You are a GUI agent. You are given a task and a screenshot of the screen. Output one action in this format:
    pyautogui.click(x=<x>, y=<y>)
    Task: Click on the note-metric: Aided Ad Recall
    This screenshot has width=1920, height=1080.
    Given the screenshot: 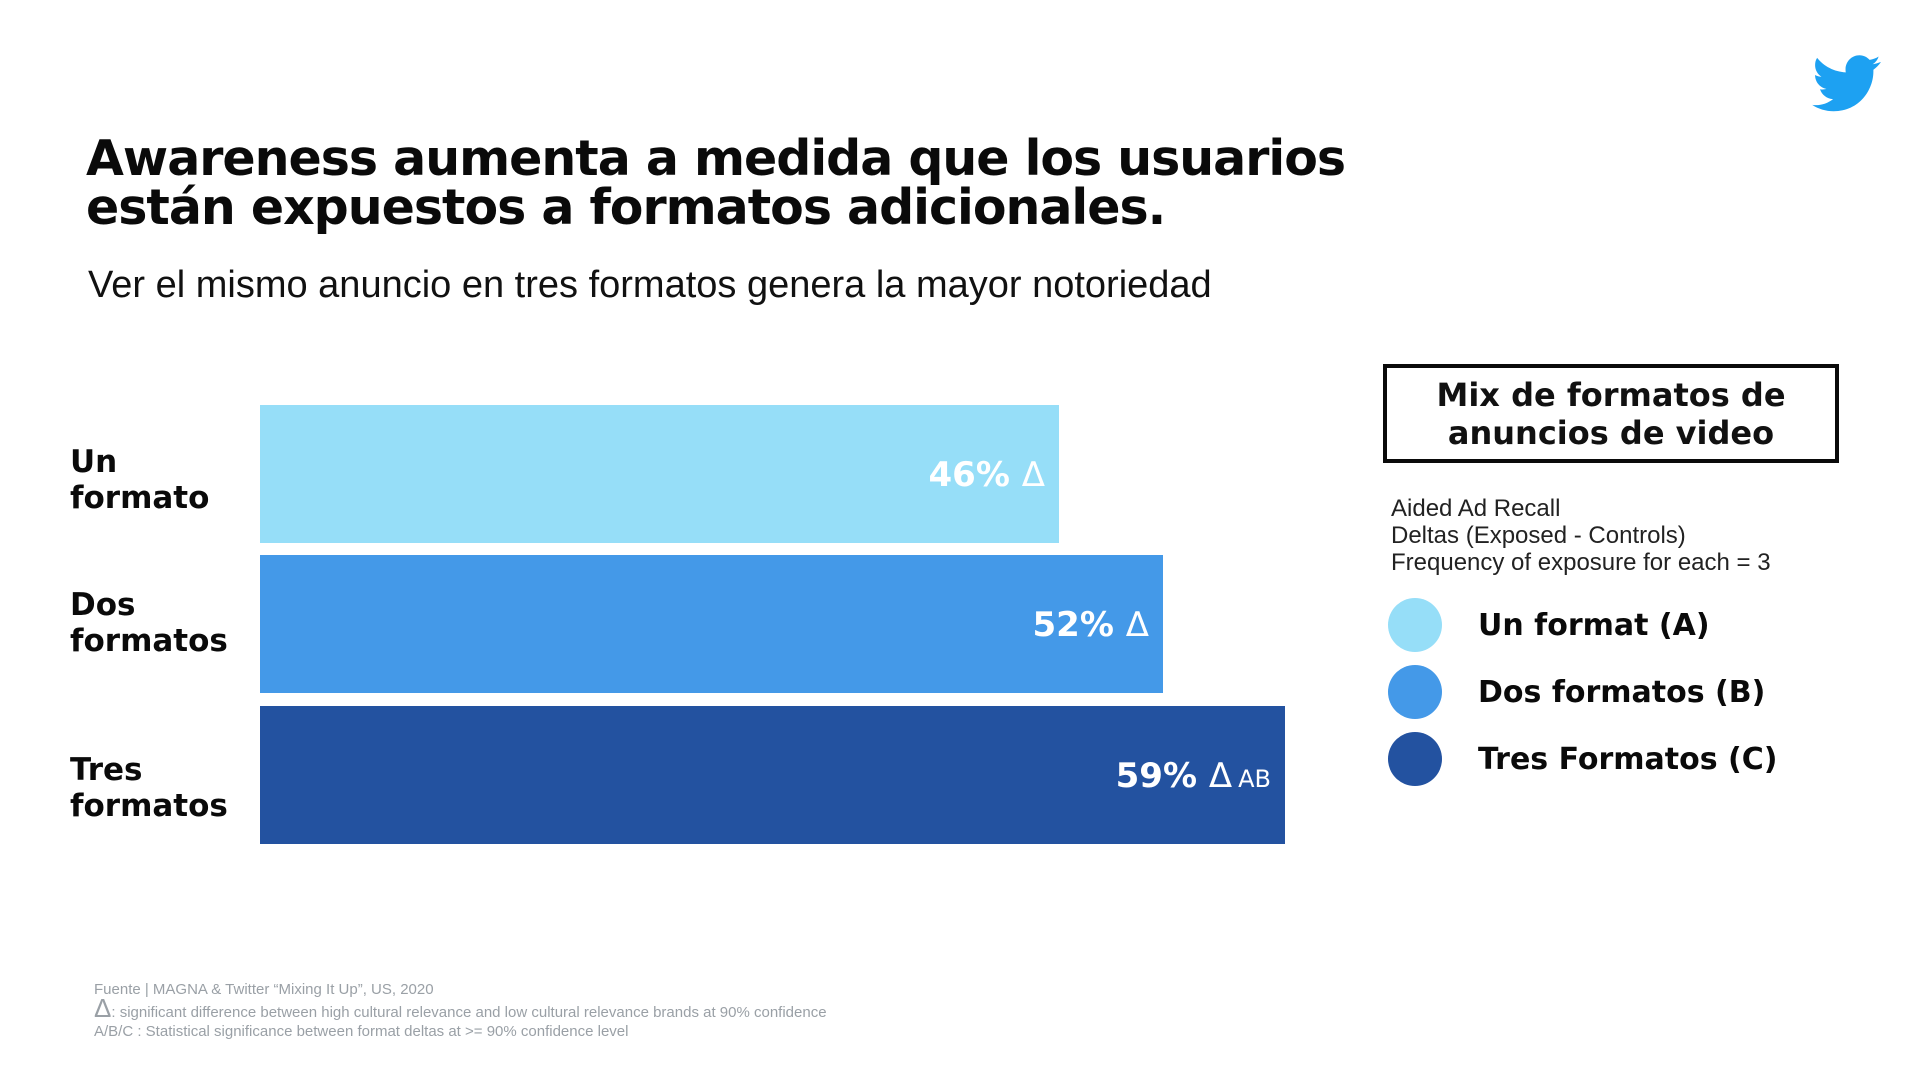 What is the action you would take?
    pyautogui.click(x=1476, y=508)
    